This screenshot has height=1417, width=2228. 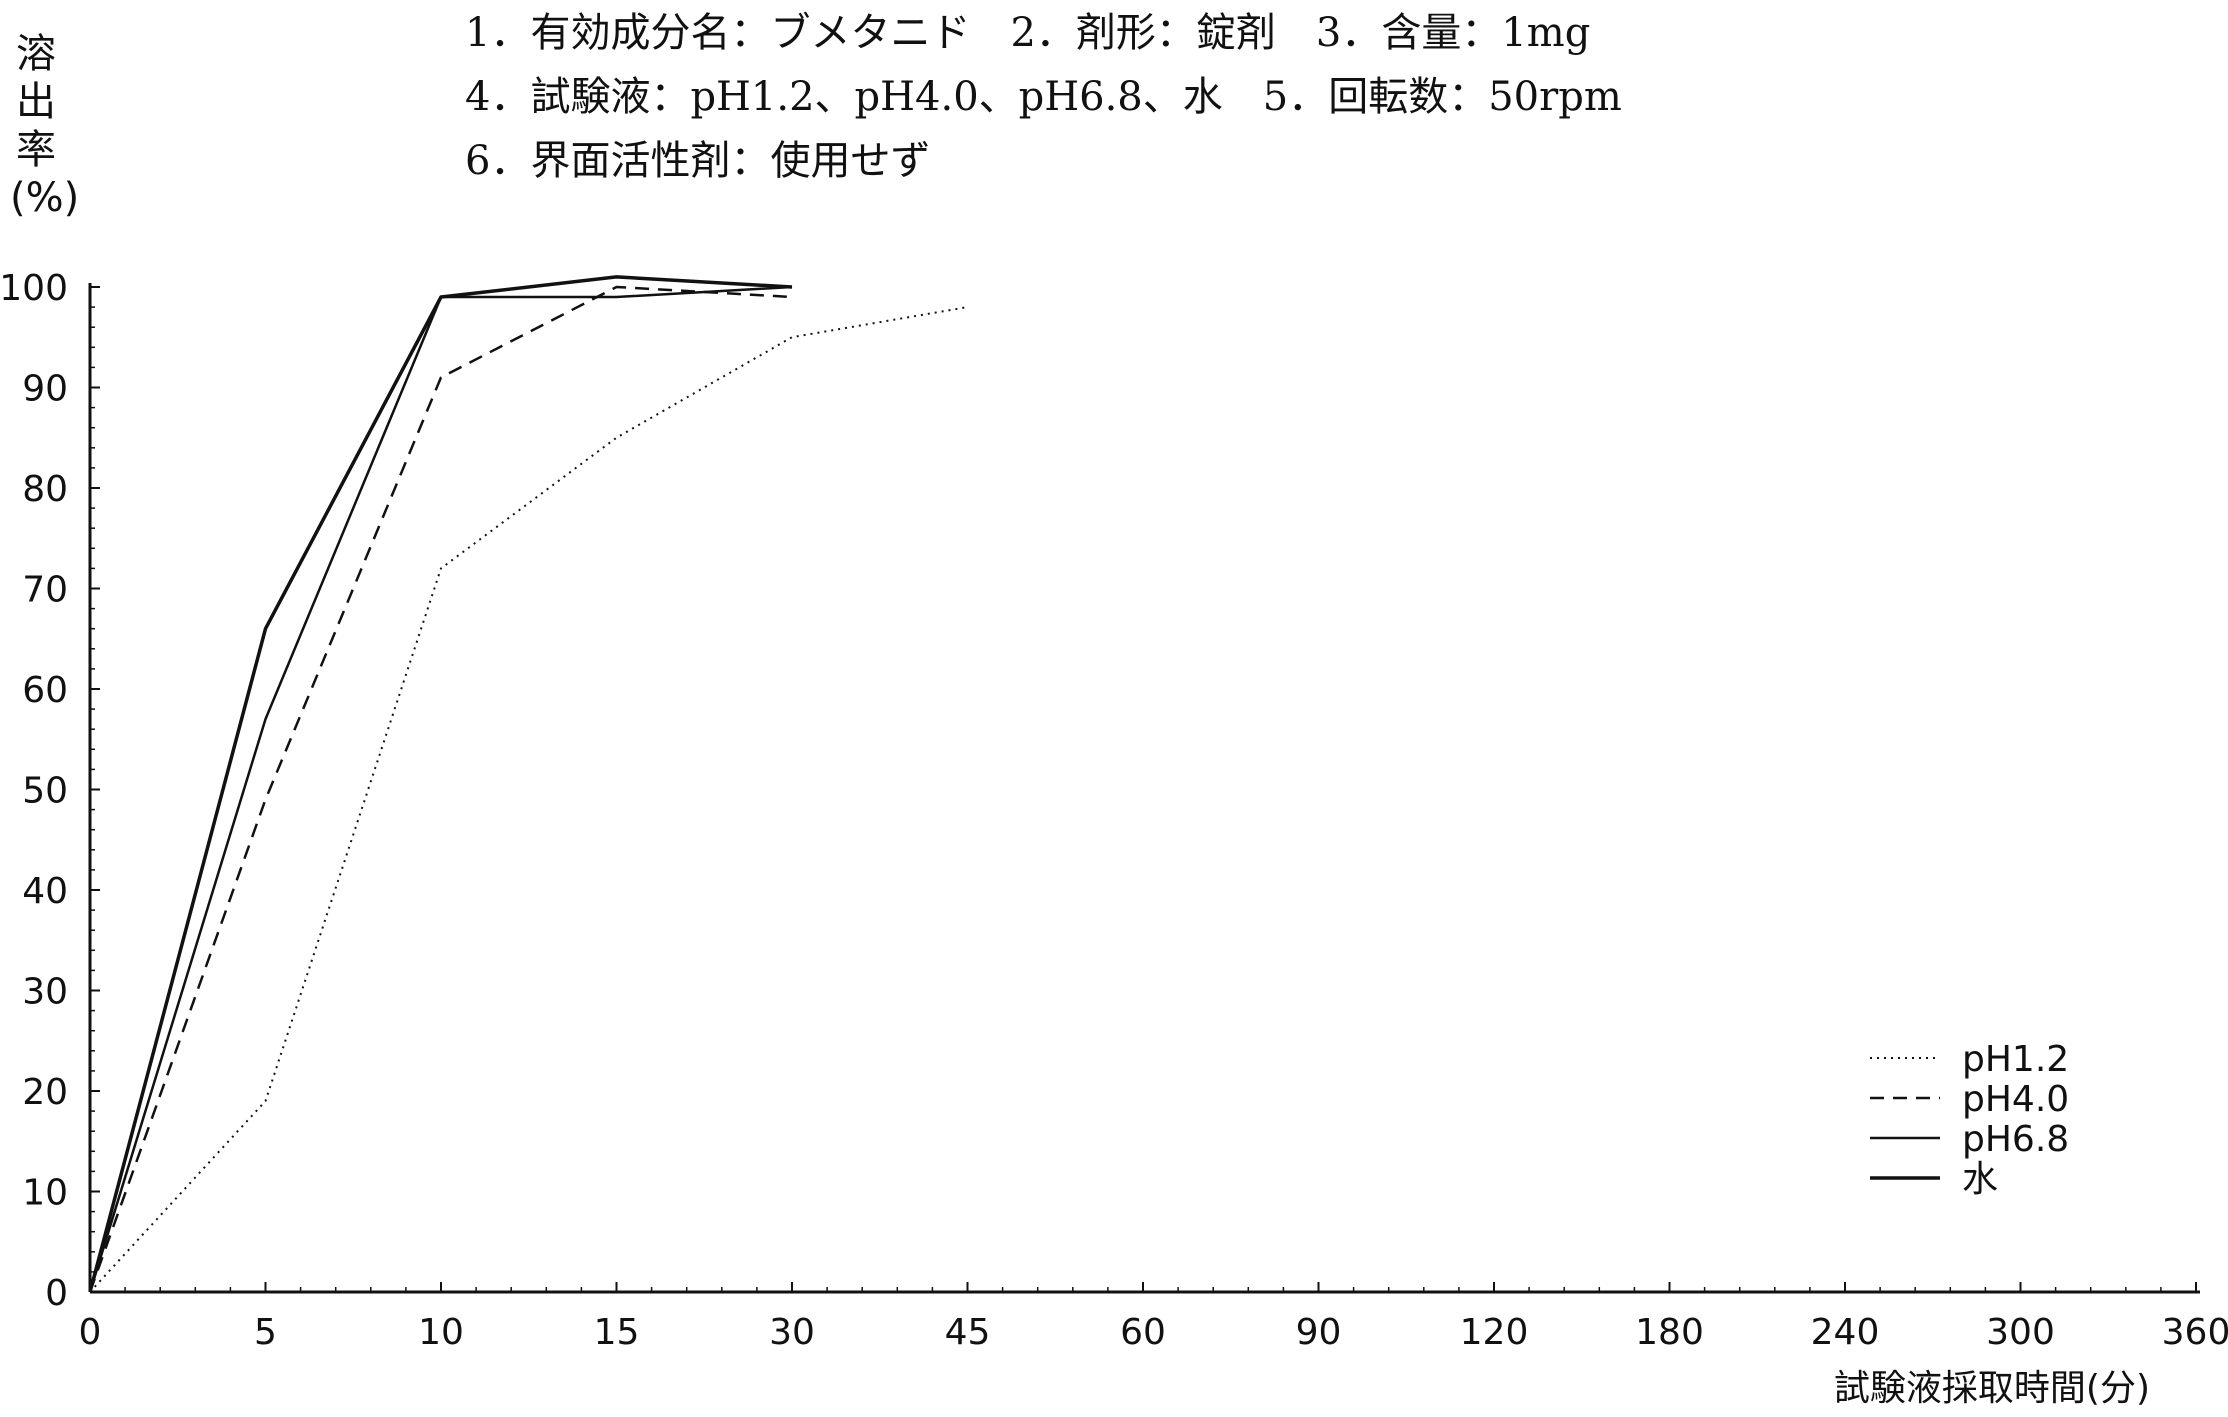 I want to click on x-tick-label: 360, so click(x=2195, y=1332).